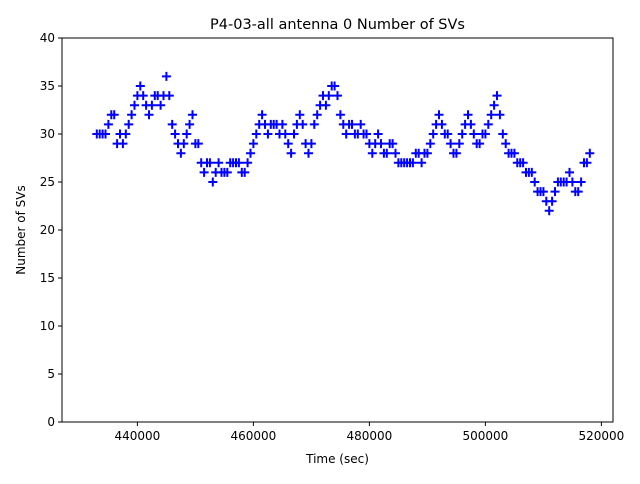 The width and height of the screenshot is (640, 484). What do you see at coordinates (47, 86) in the screenshot?
I see `y-tick-label: 35` at bounding box center [47, 86].